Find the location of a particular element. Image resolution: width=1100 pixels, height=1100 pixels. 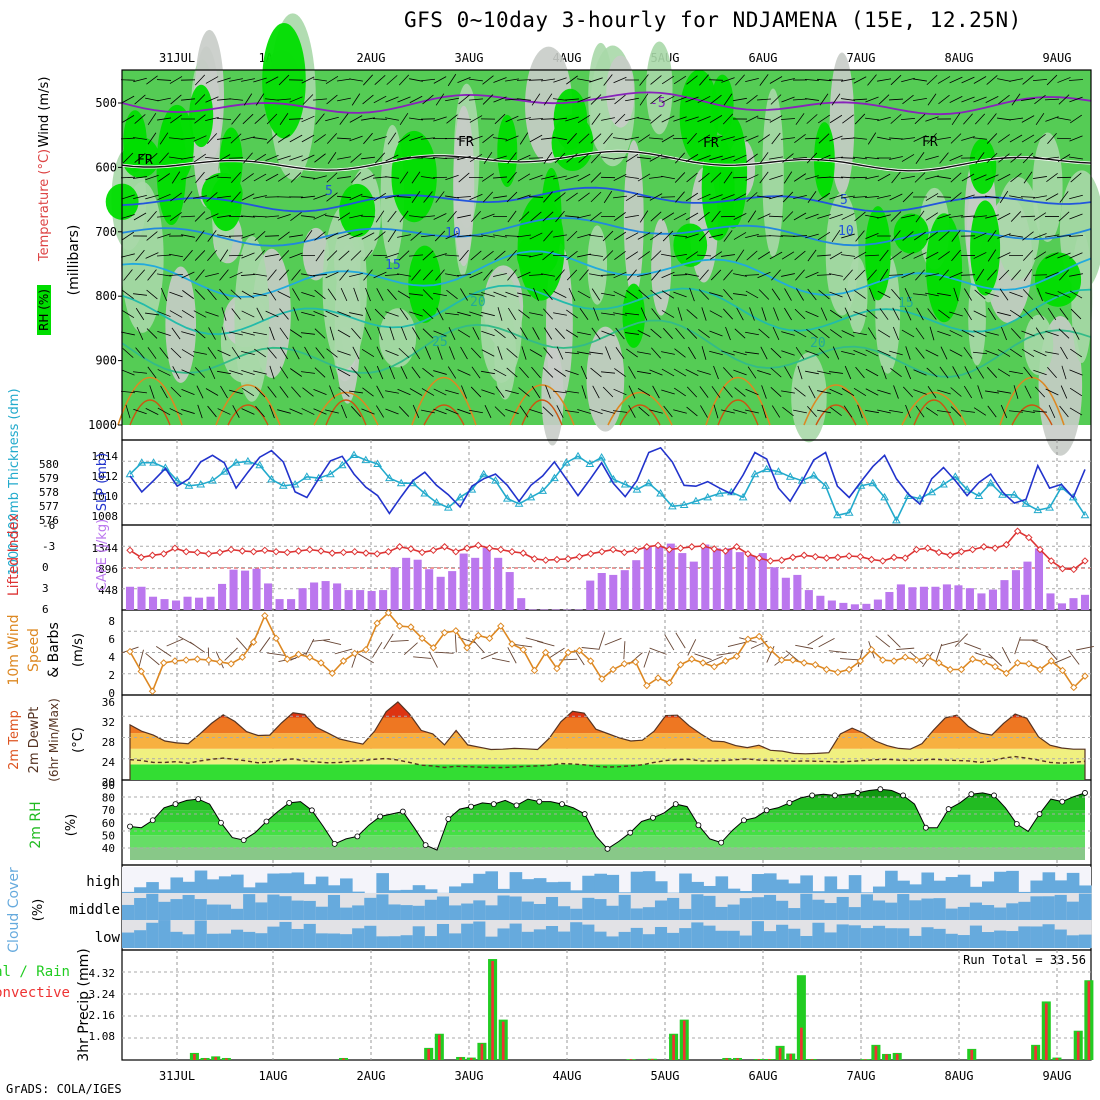

contour-label: FR is located at coordinates (145, 160).